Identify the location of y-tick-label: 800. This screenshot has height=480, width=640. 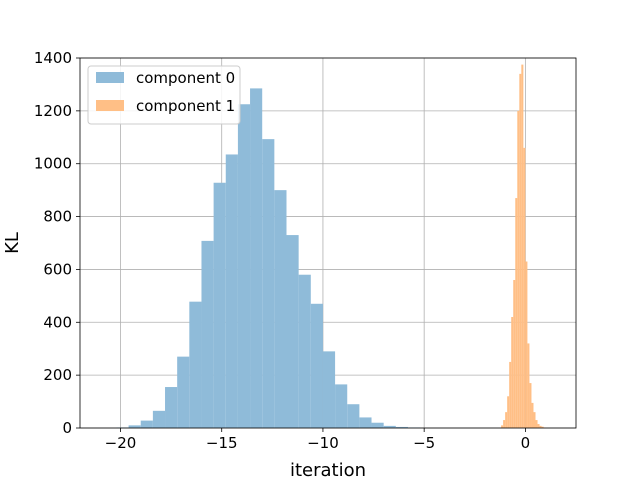
(57, 217).